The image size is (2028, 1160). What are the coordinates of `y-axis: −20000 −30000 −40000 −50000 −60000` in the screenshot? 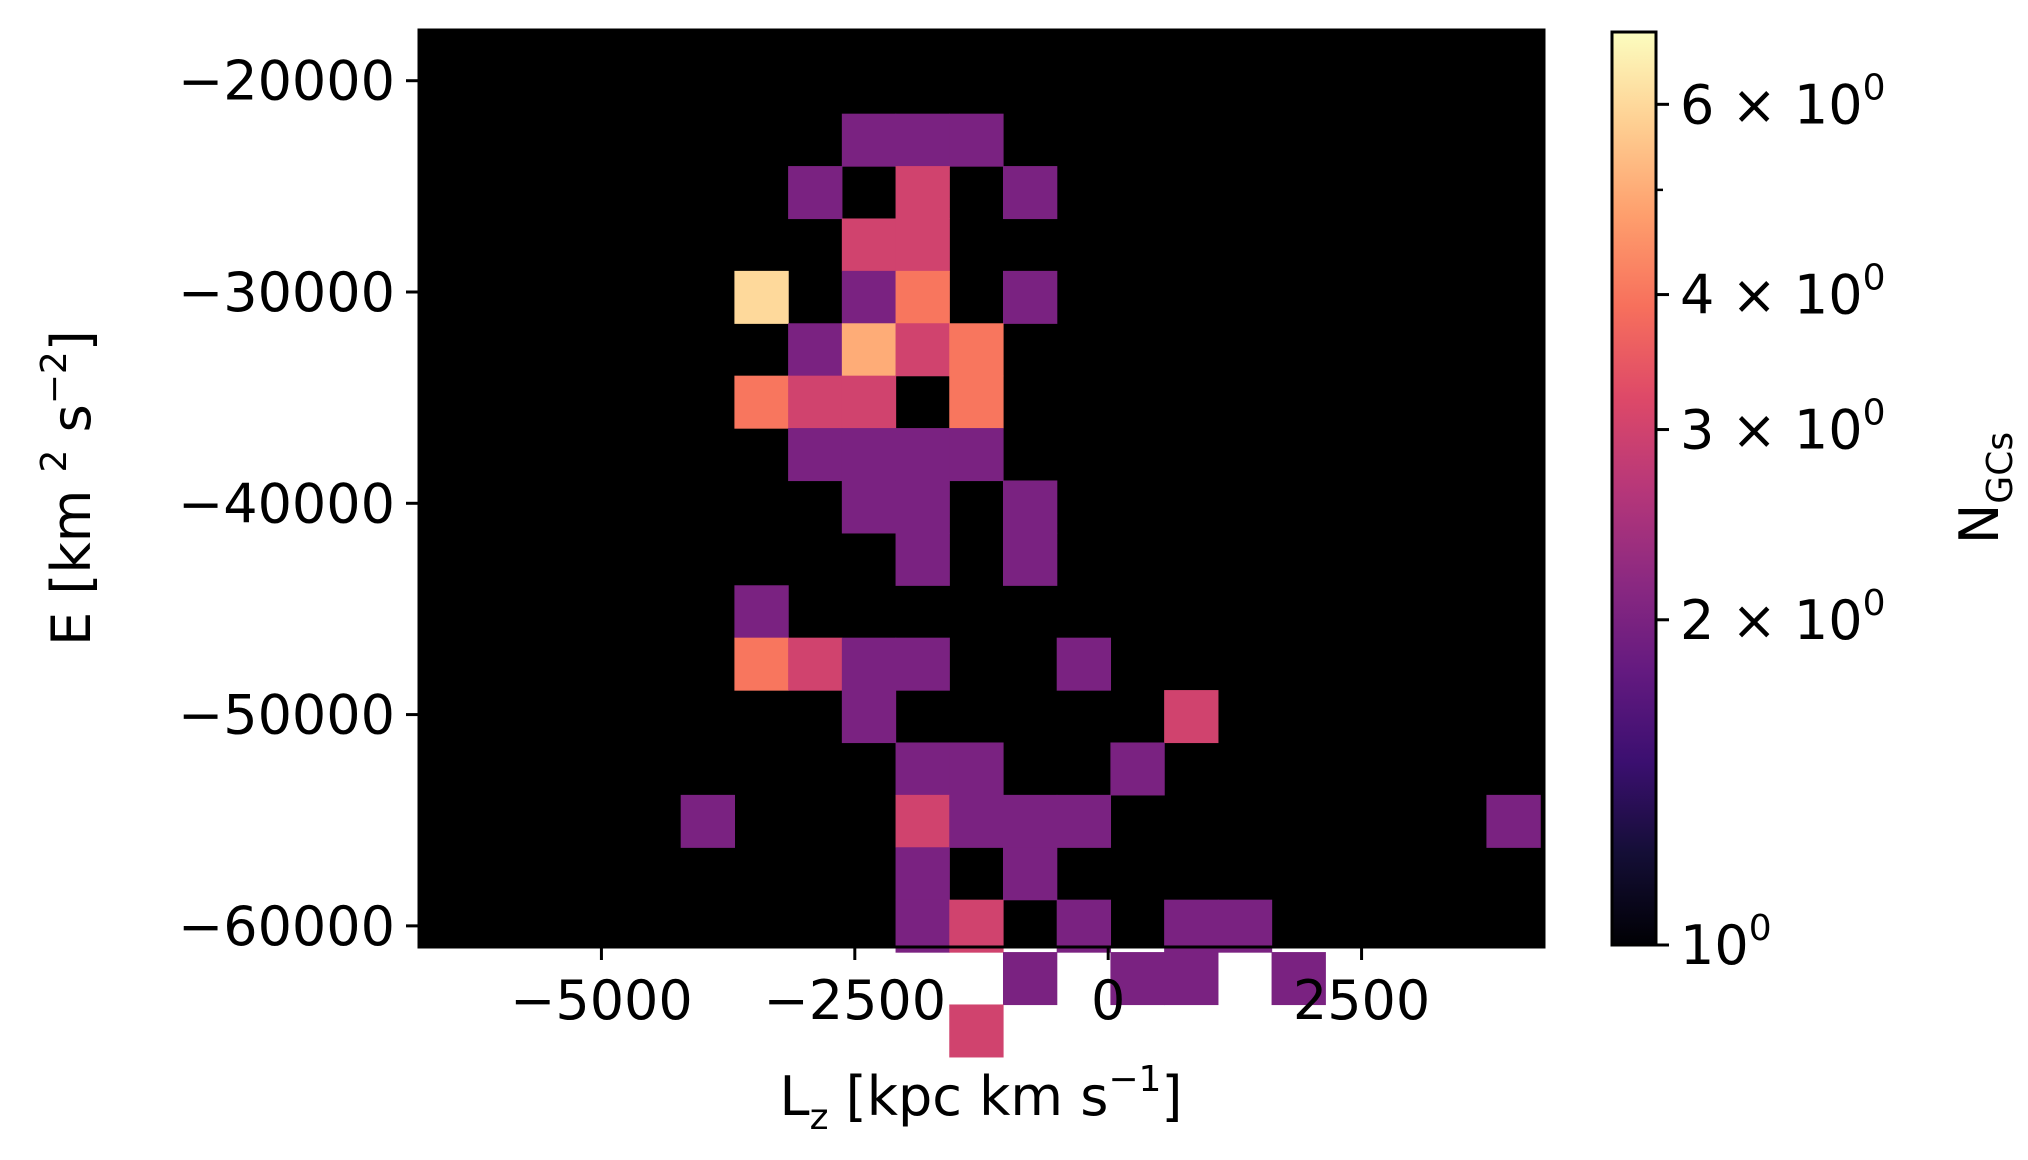 It's located at (298, 504).